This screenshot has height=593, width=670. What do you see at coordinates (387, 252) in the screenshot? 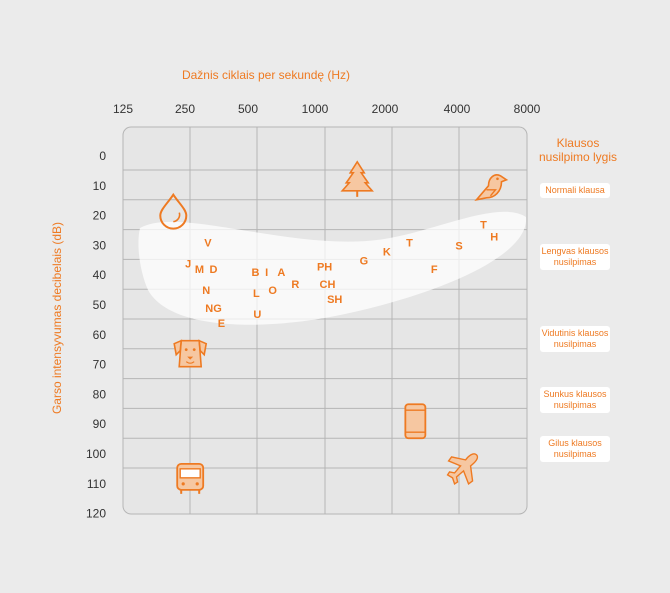
I see `phoneme-label: K` at bounding box center [387, 252].